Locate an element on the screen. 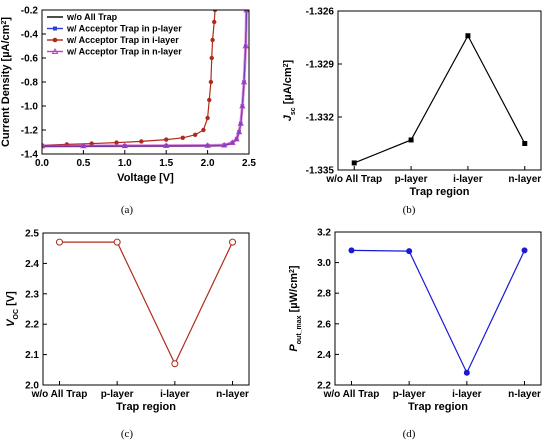 The height and width of the screenshot is (441, 550). x-tick-label: 2.0 is located at coordinates (208, 163).